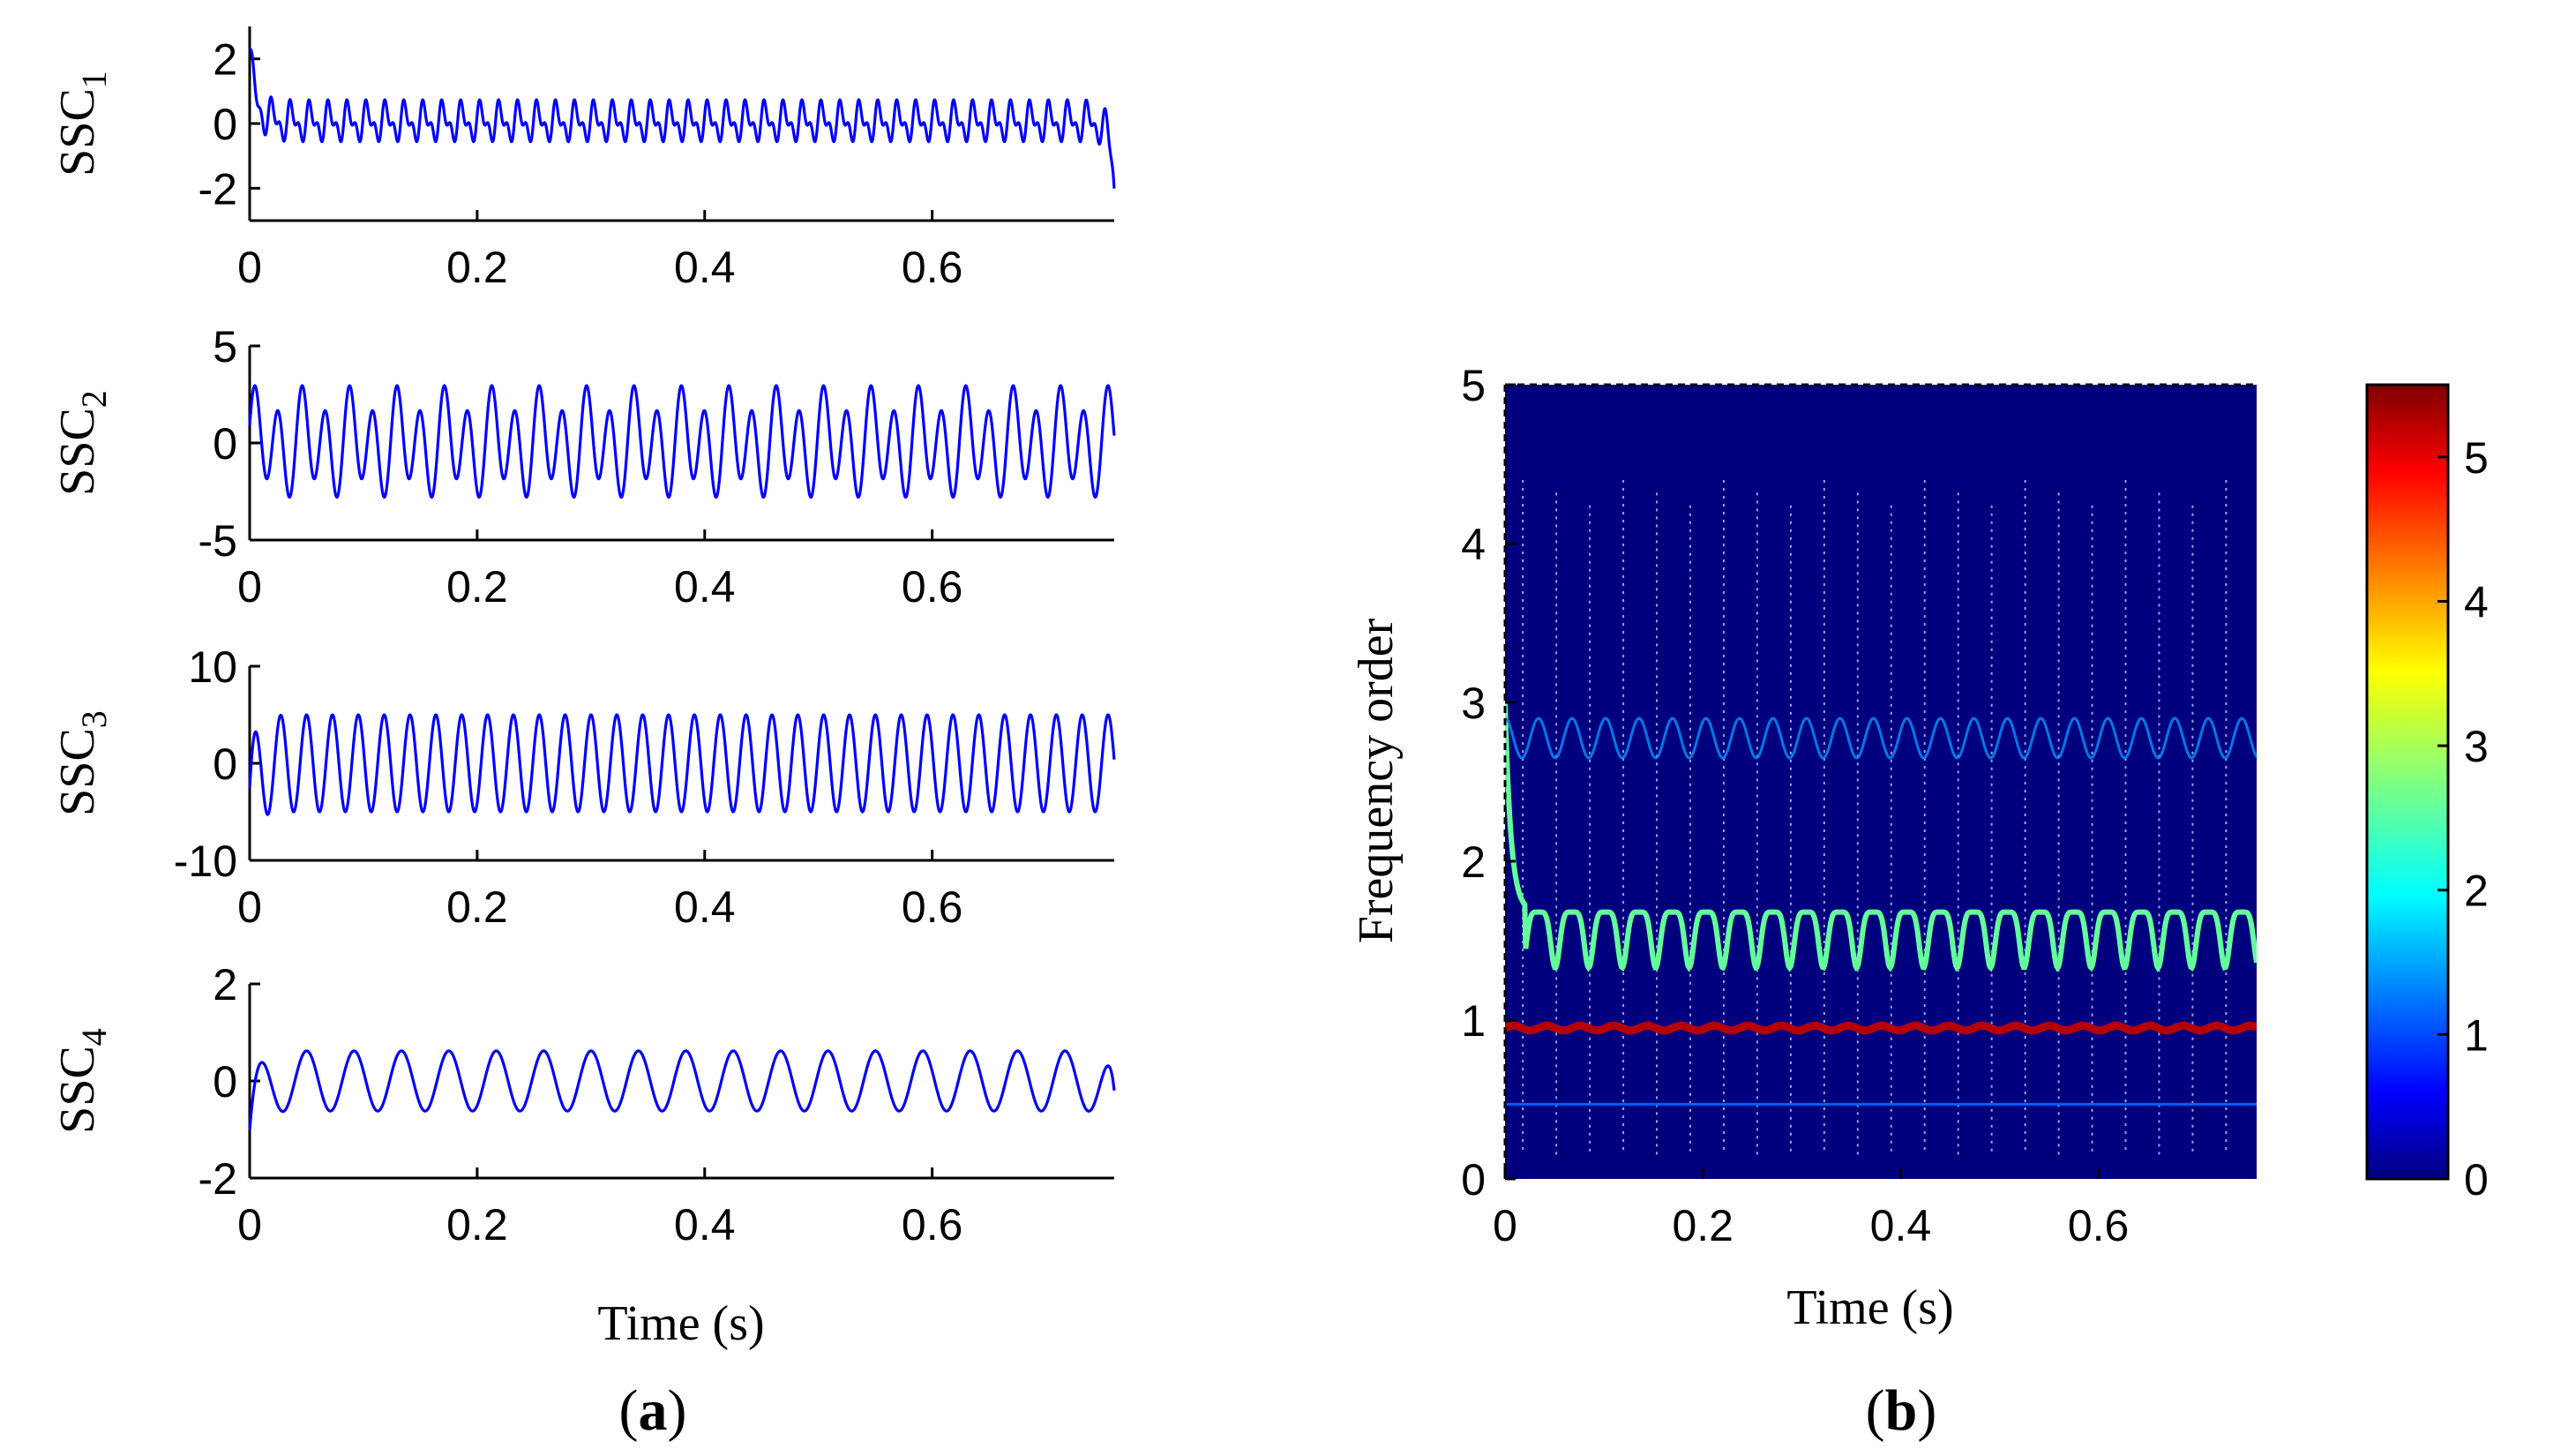 The height and width of the screenshot is (1456, 2576). Describe the element at coordinates (2408, 782) in the screenshot. I see `colorbar-gradient` at that location.